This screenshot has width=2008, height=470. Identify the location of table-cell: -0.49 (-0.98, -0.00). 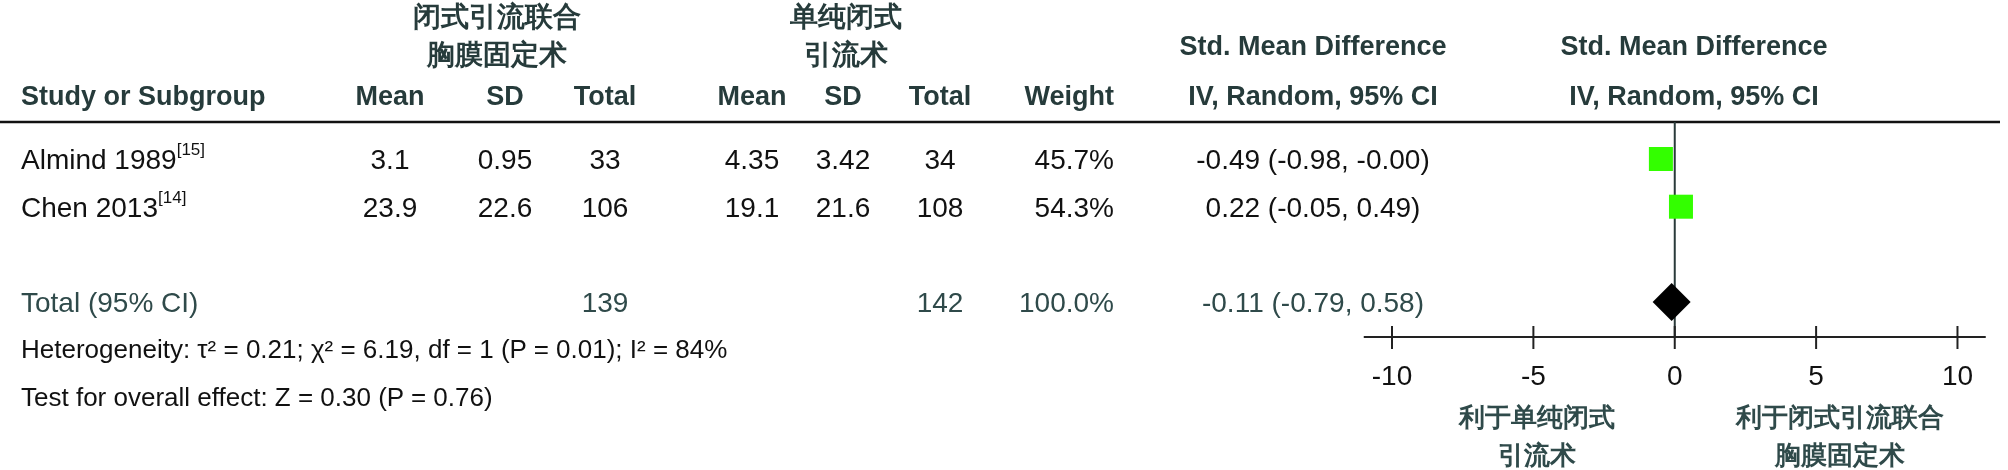
(1313, 159).